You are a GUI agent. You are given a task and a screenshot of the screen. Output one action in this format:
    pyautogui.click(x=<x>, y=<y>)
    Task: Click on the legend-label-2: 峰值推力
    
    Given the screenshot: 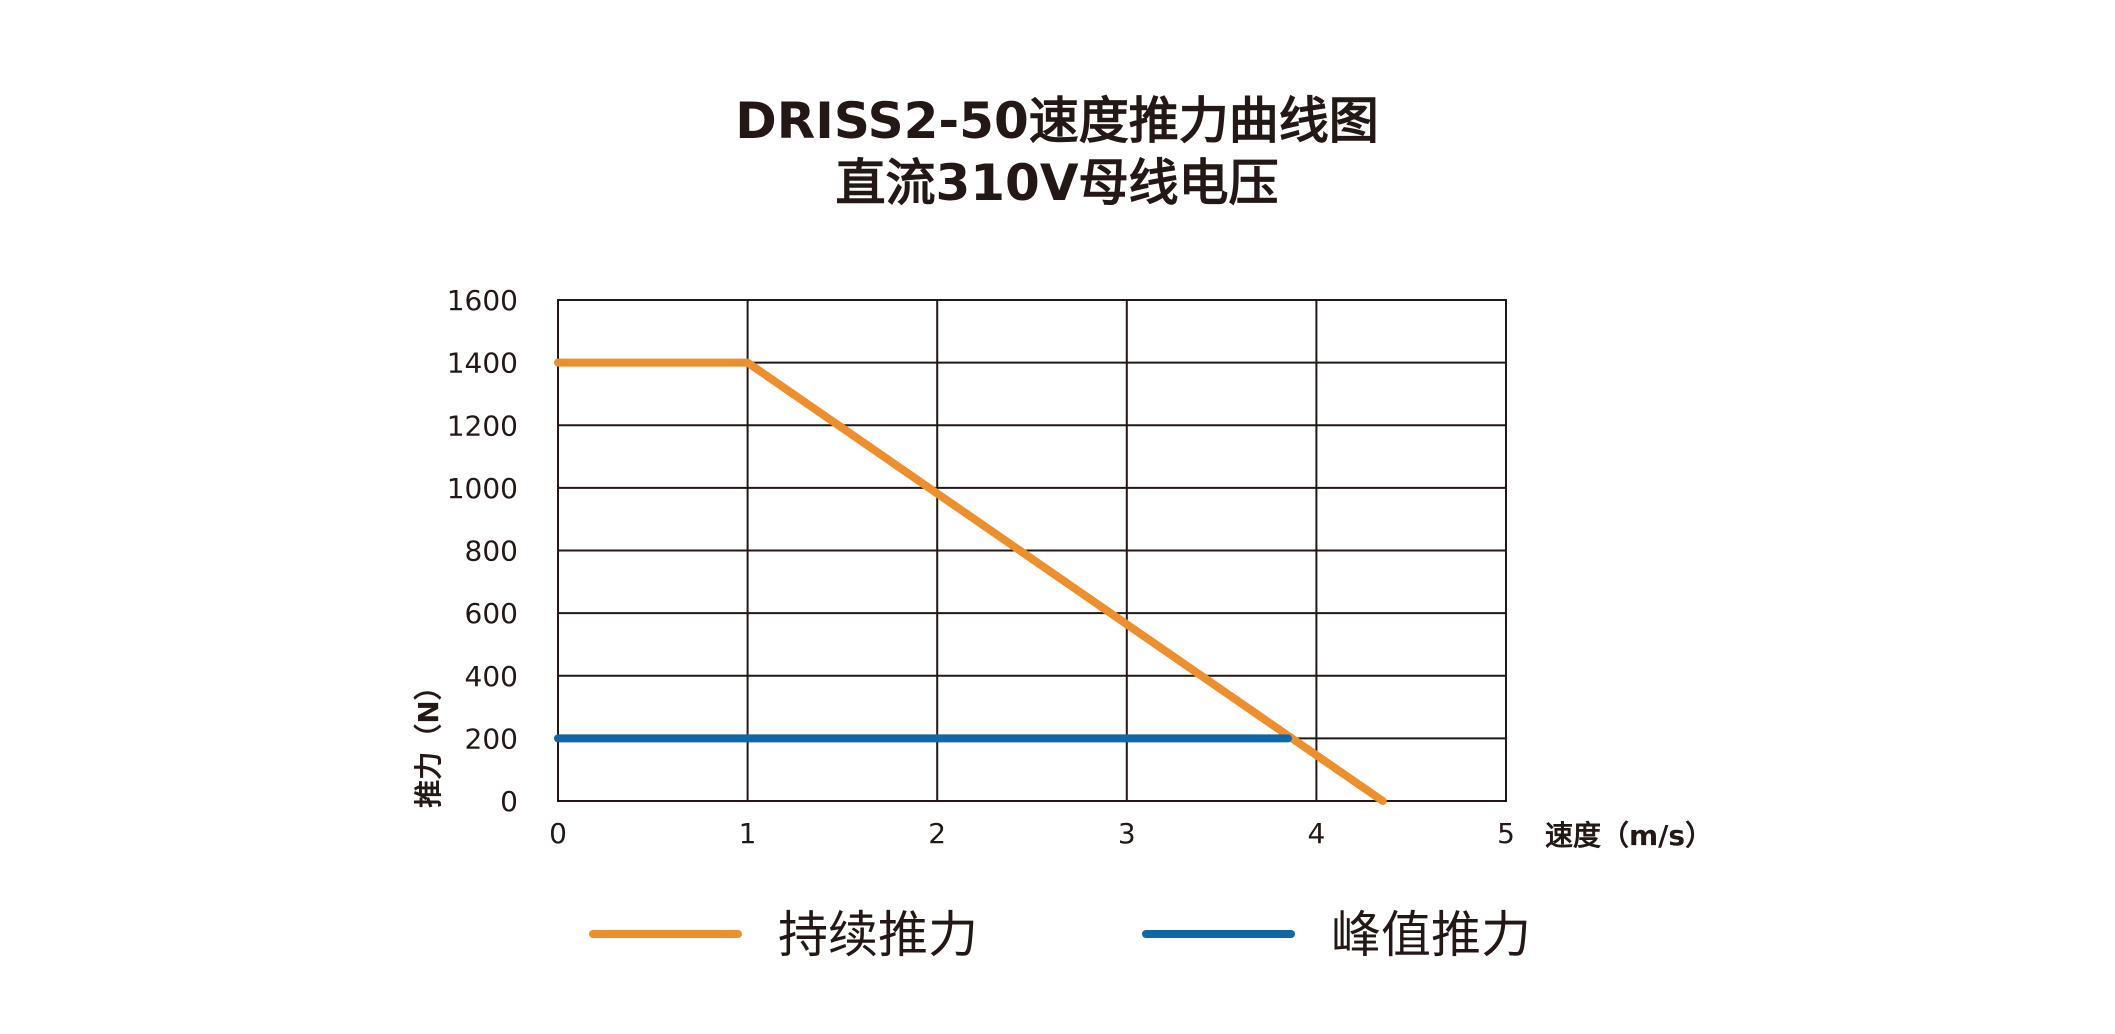 What is the action you would take?
    pyautogui.click(x=1431, y=935)
    